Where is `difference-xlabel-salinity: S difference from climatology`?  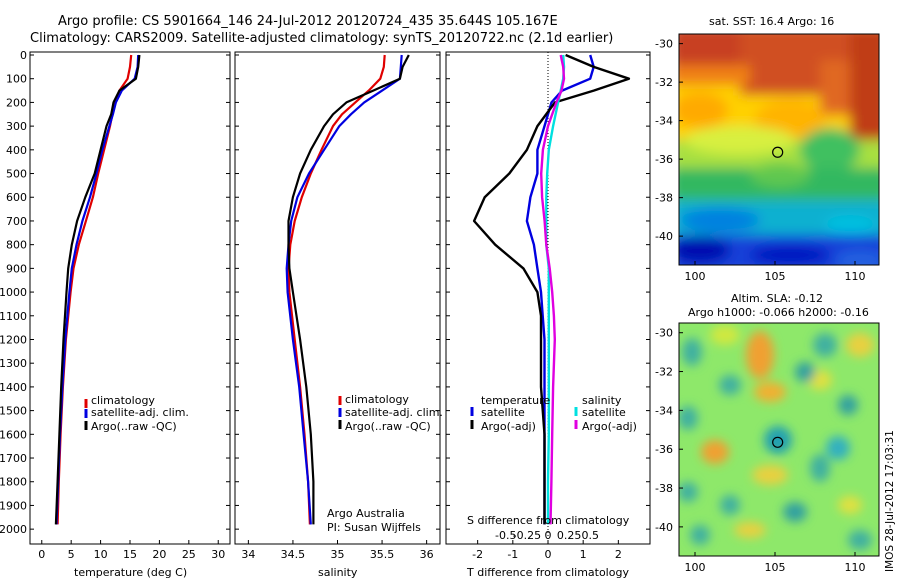
difference-xlabel-salinity: S difference from climatology is located at coordinates (548, 520).